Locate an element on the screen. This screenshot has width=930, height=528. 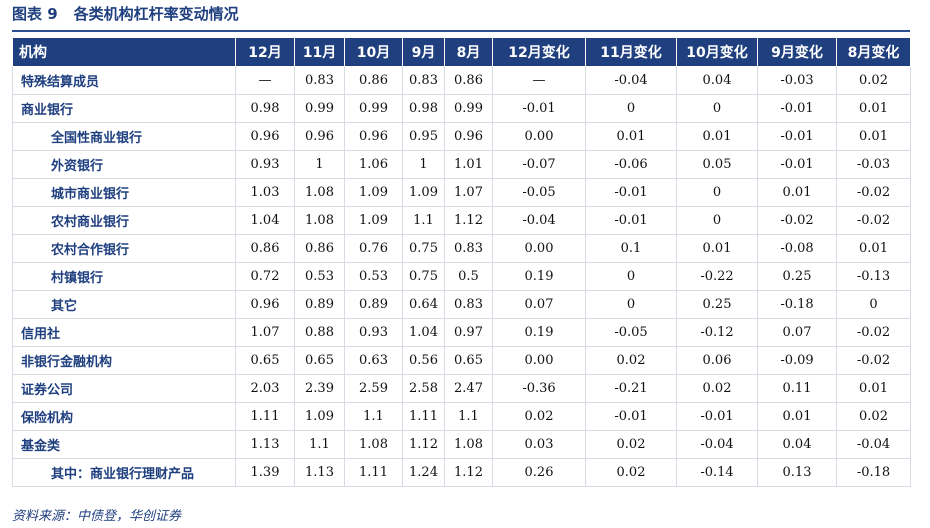
table-cell: 0.06 is located at coordinates (717, 360).